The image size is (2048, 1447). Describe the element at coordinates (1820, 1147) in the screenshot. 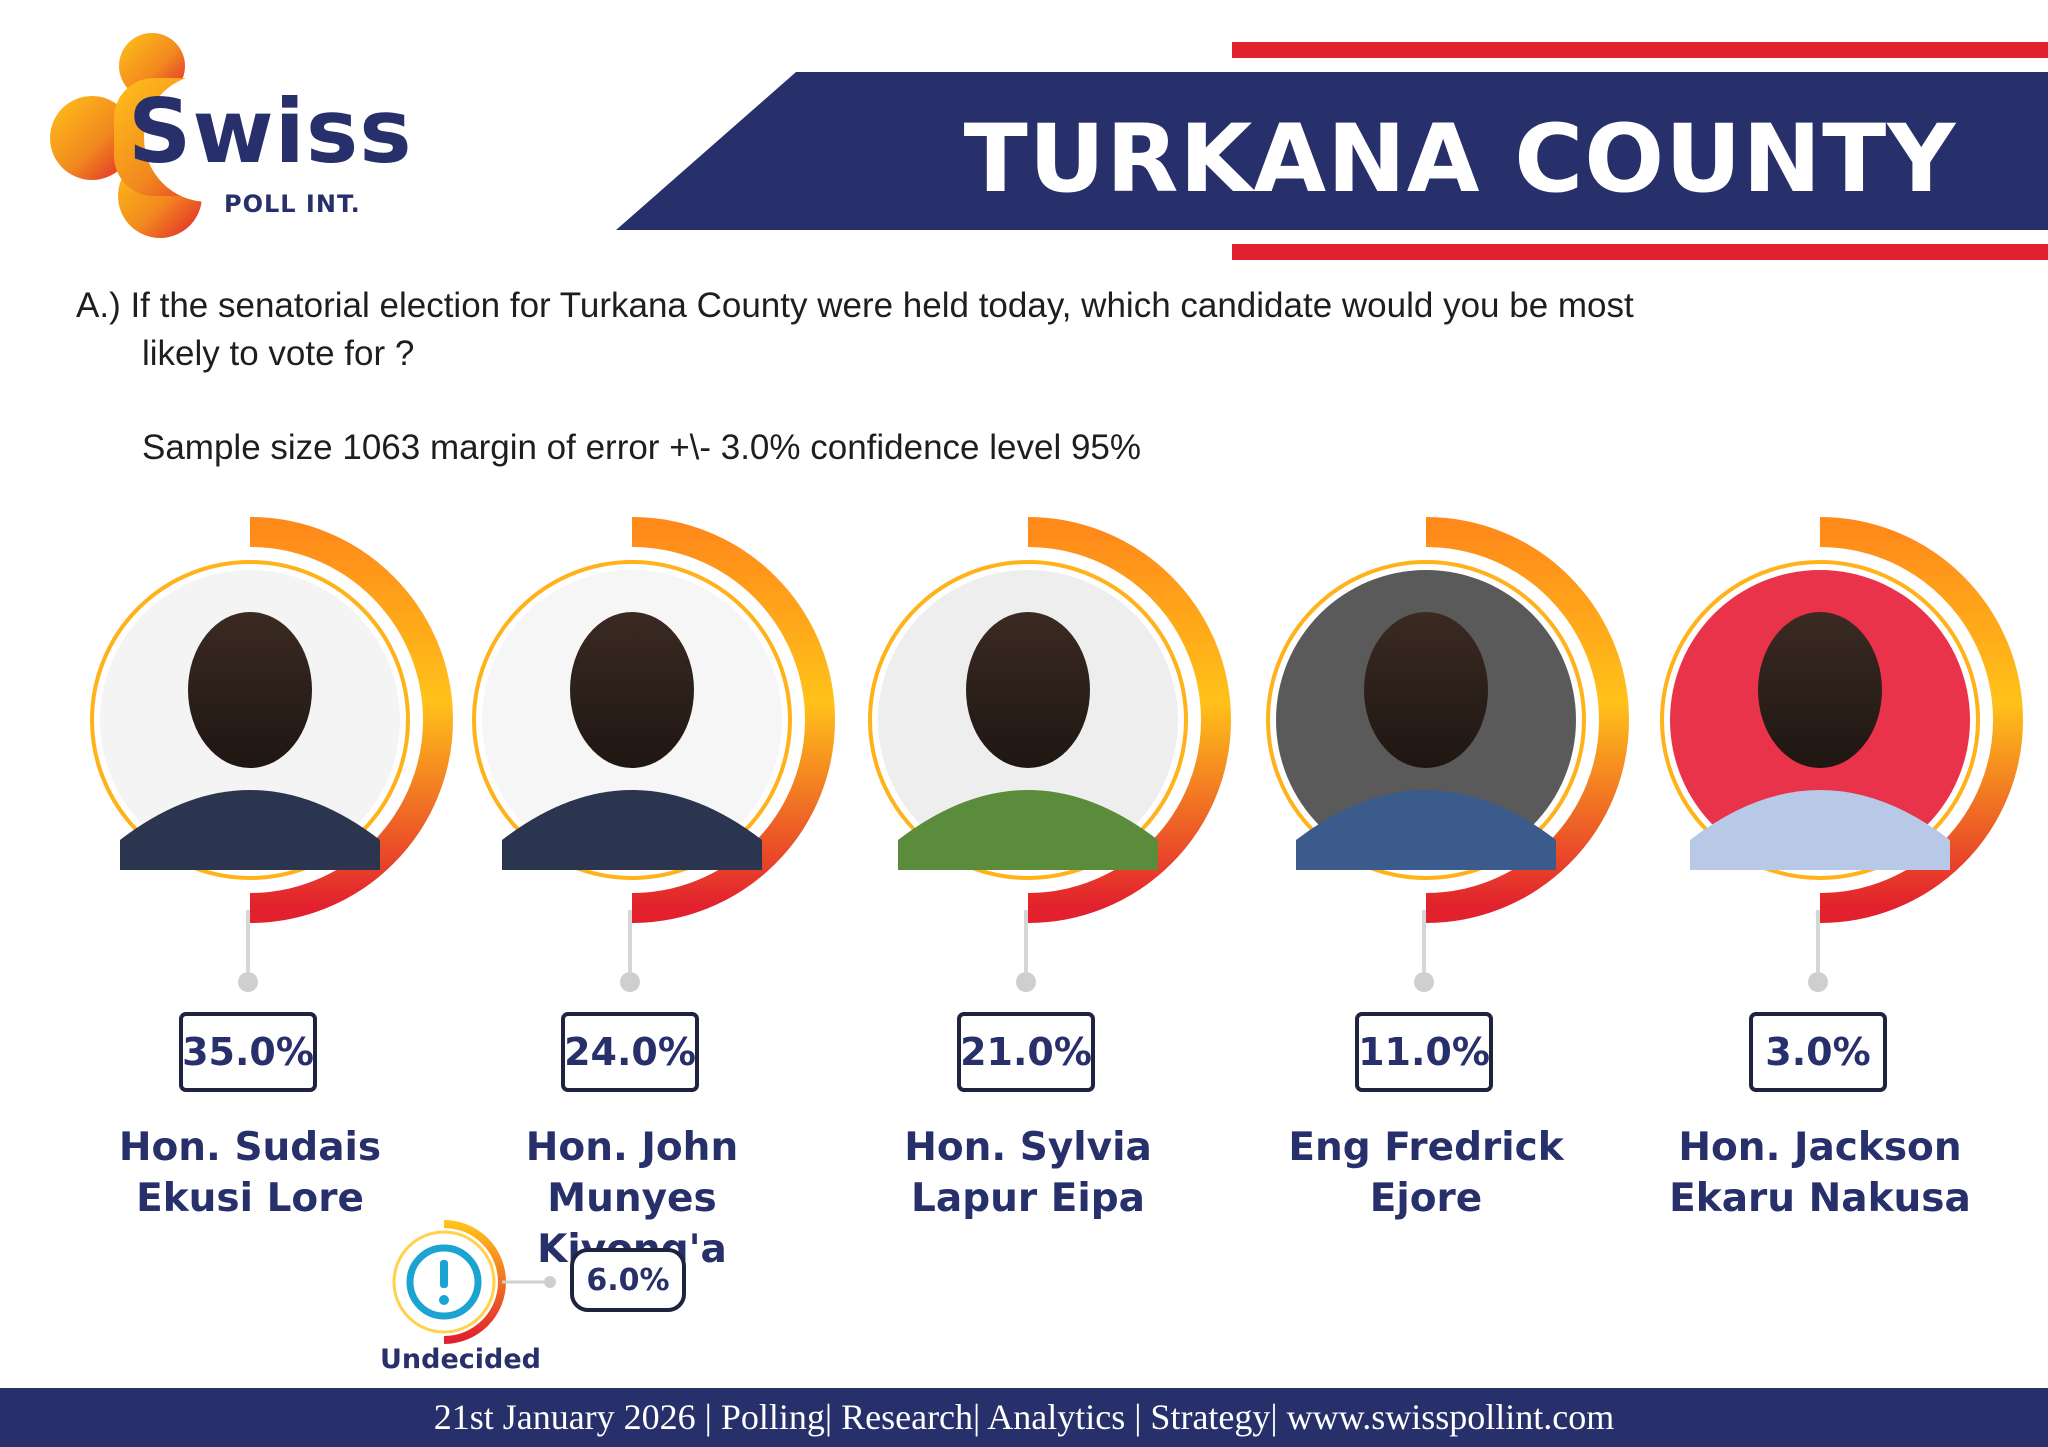

I see `candidate-name-line-1: Hon. Jackson` at that location.